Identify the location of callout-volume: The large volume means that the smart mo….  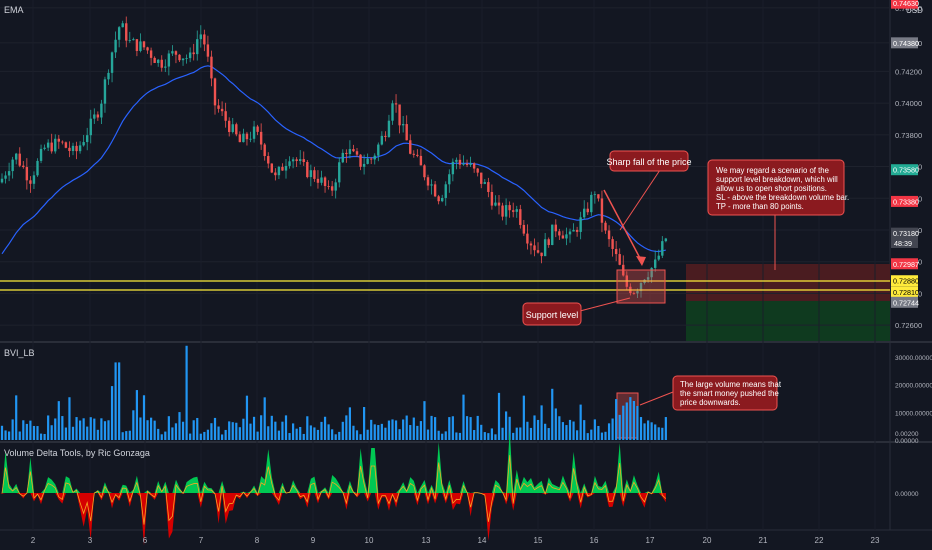
(727, 393).